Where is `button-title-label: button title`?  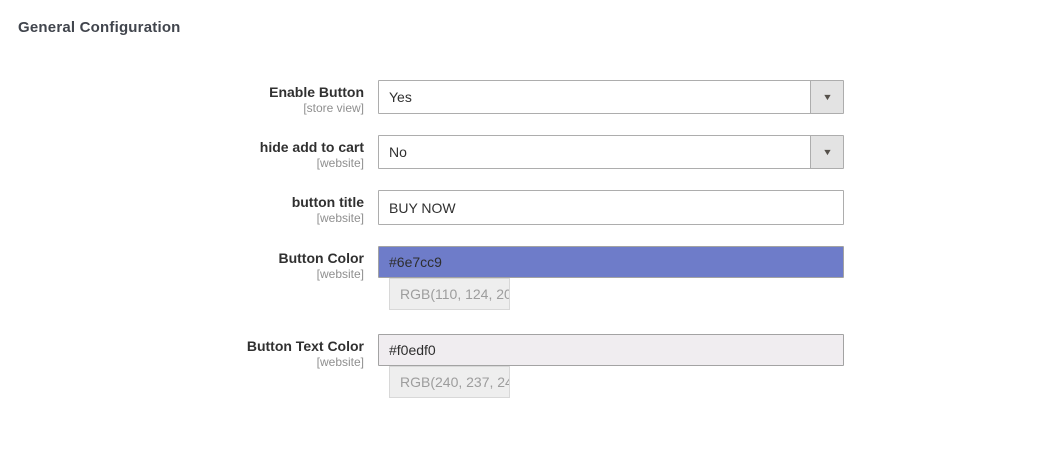 button-title-label: button title is located at coordinates (327, 202).